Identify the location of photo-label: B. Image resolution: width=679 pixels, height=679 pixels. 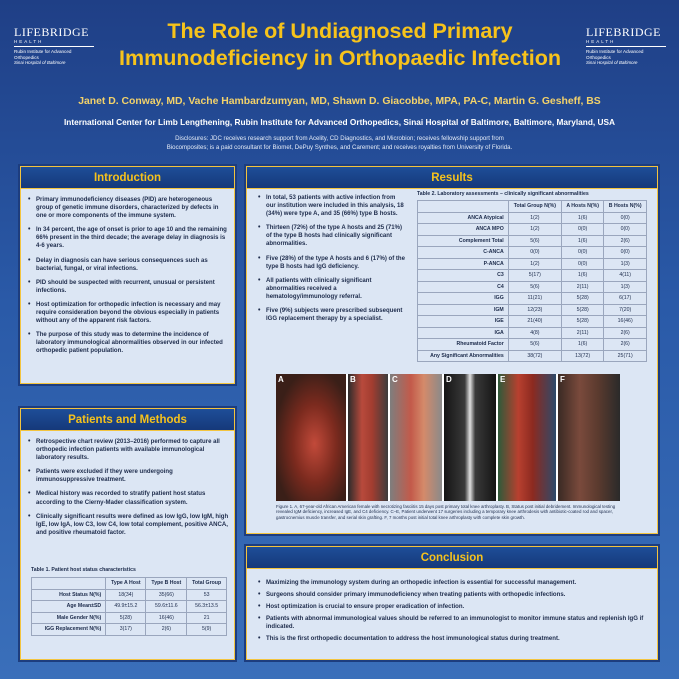
(353, 379).